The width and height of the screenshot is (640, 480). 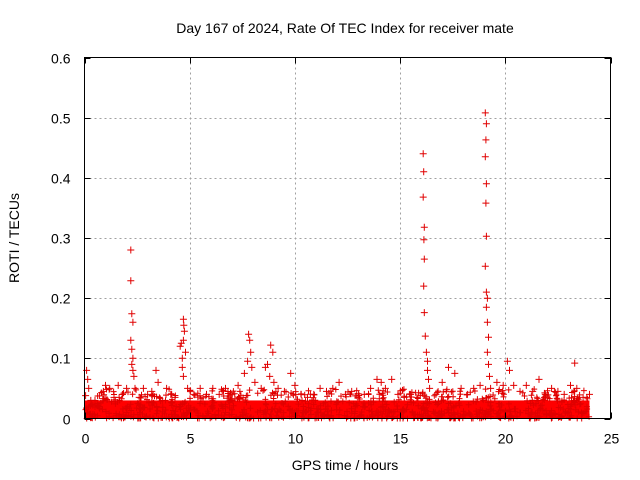 I want to click on y-tick-label: 0.6, so click(x=61, y=59).